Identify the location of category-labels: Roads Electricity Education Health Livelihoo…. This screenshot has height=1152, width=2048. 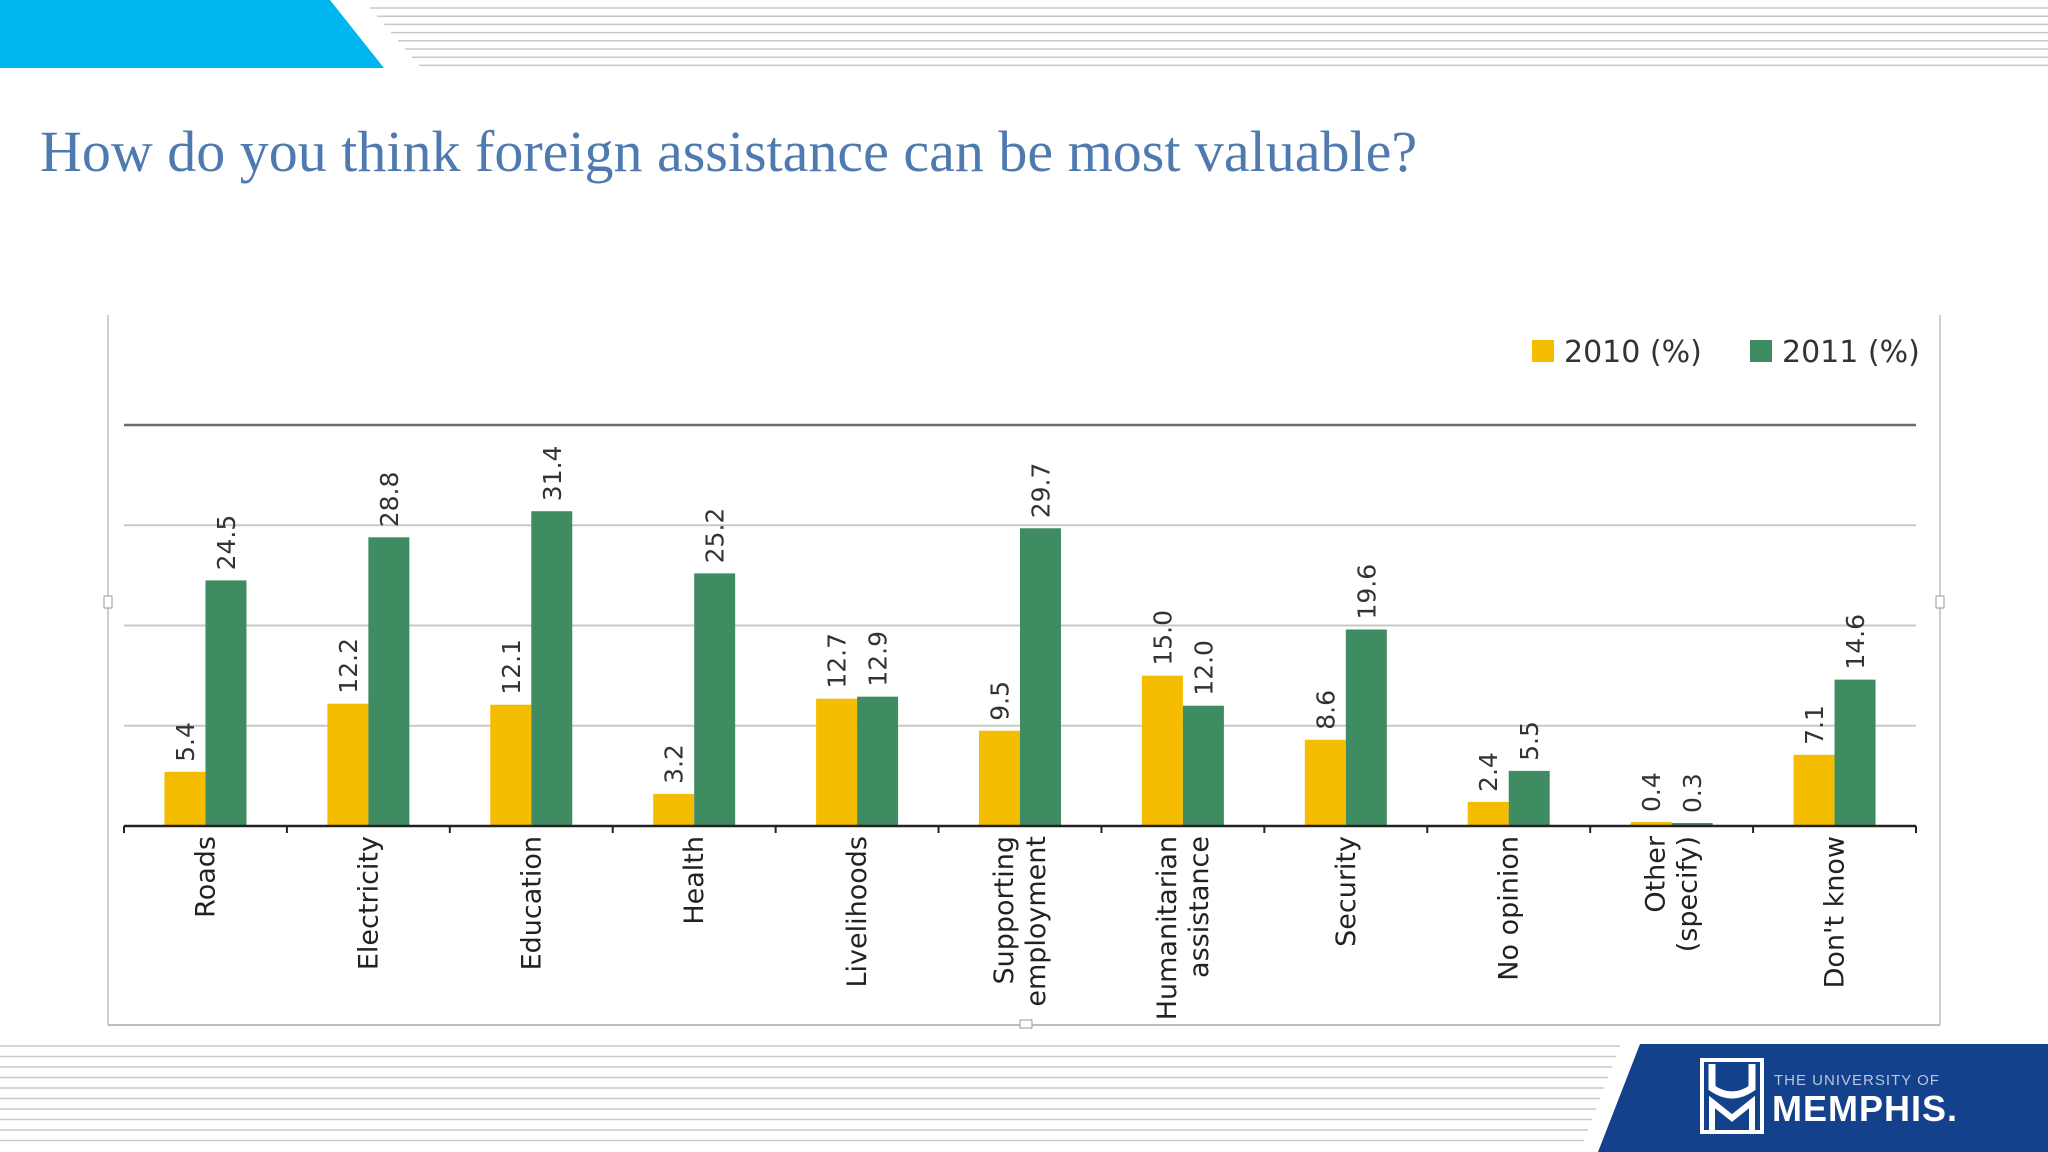
(1020, 927).